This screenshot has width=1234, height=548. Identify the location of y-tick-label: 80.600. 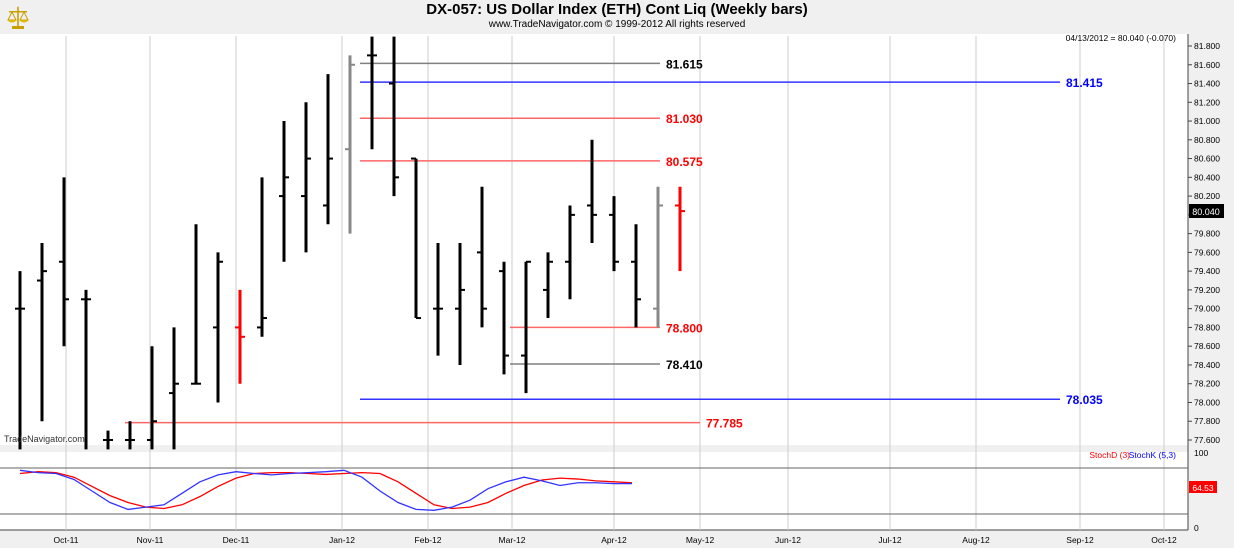
(1207, 159).